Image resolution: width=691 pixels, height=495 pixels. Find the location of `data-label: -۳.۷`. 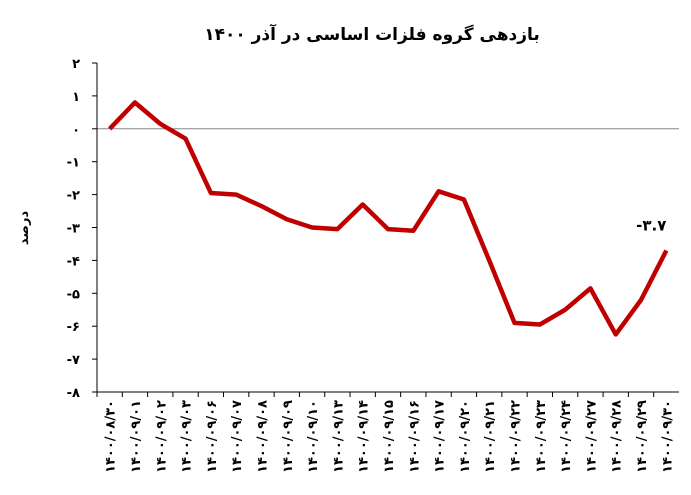

data-label: -۳.۷ is located at coordinates (651, 226).